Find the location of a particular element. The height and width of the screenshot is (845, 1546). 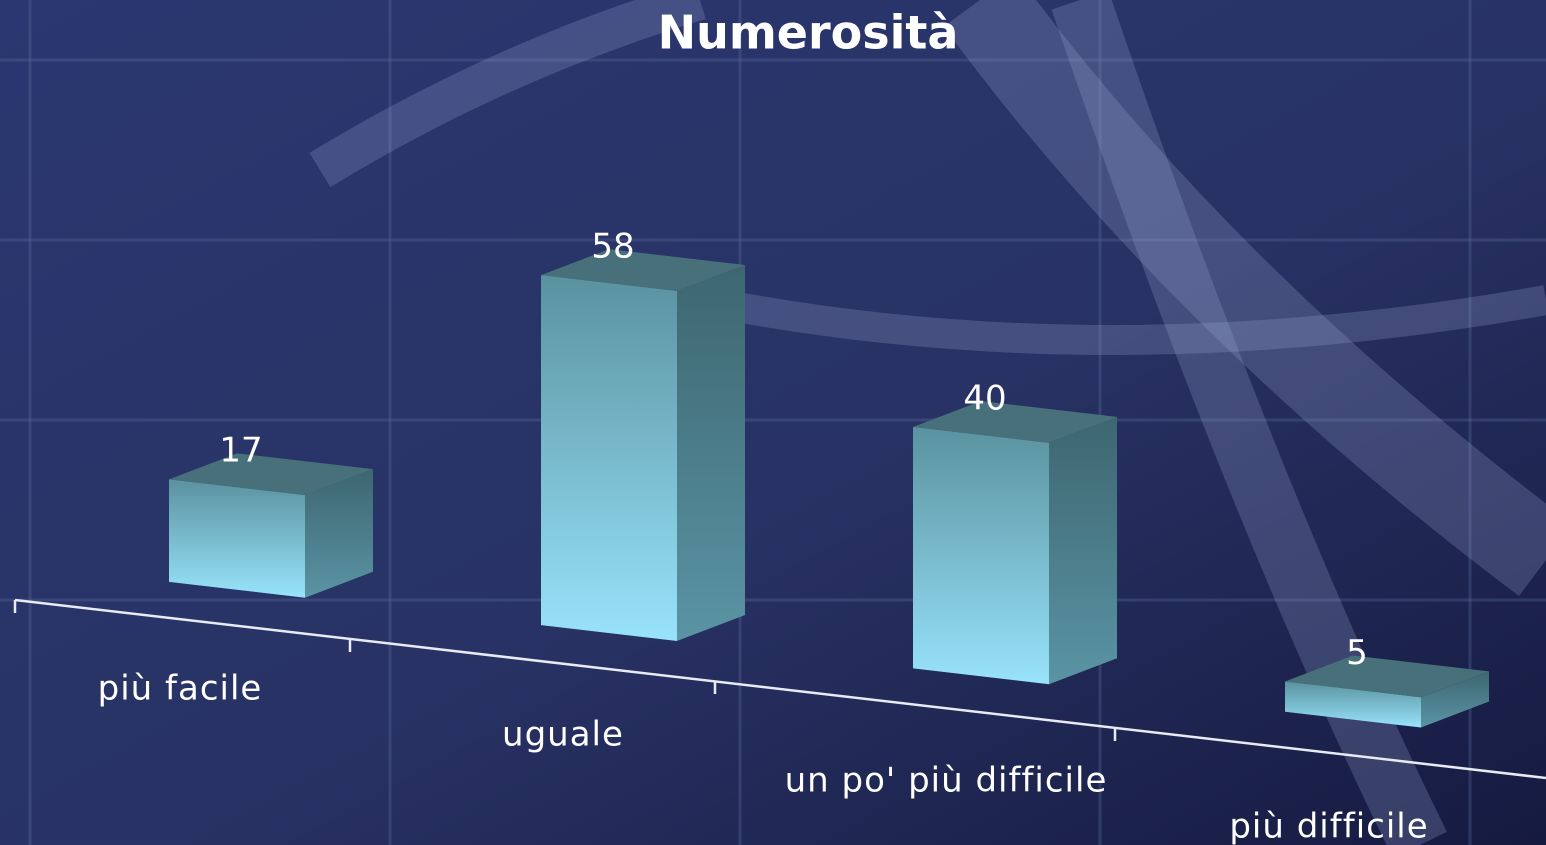

value-label: 58 is located at coordinates (612, 247).